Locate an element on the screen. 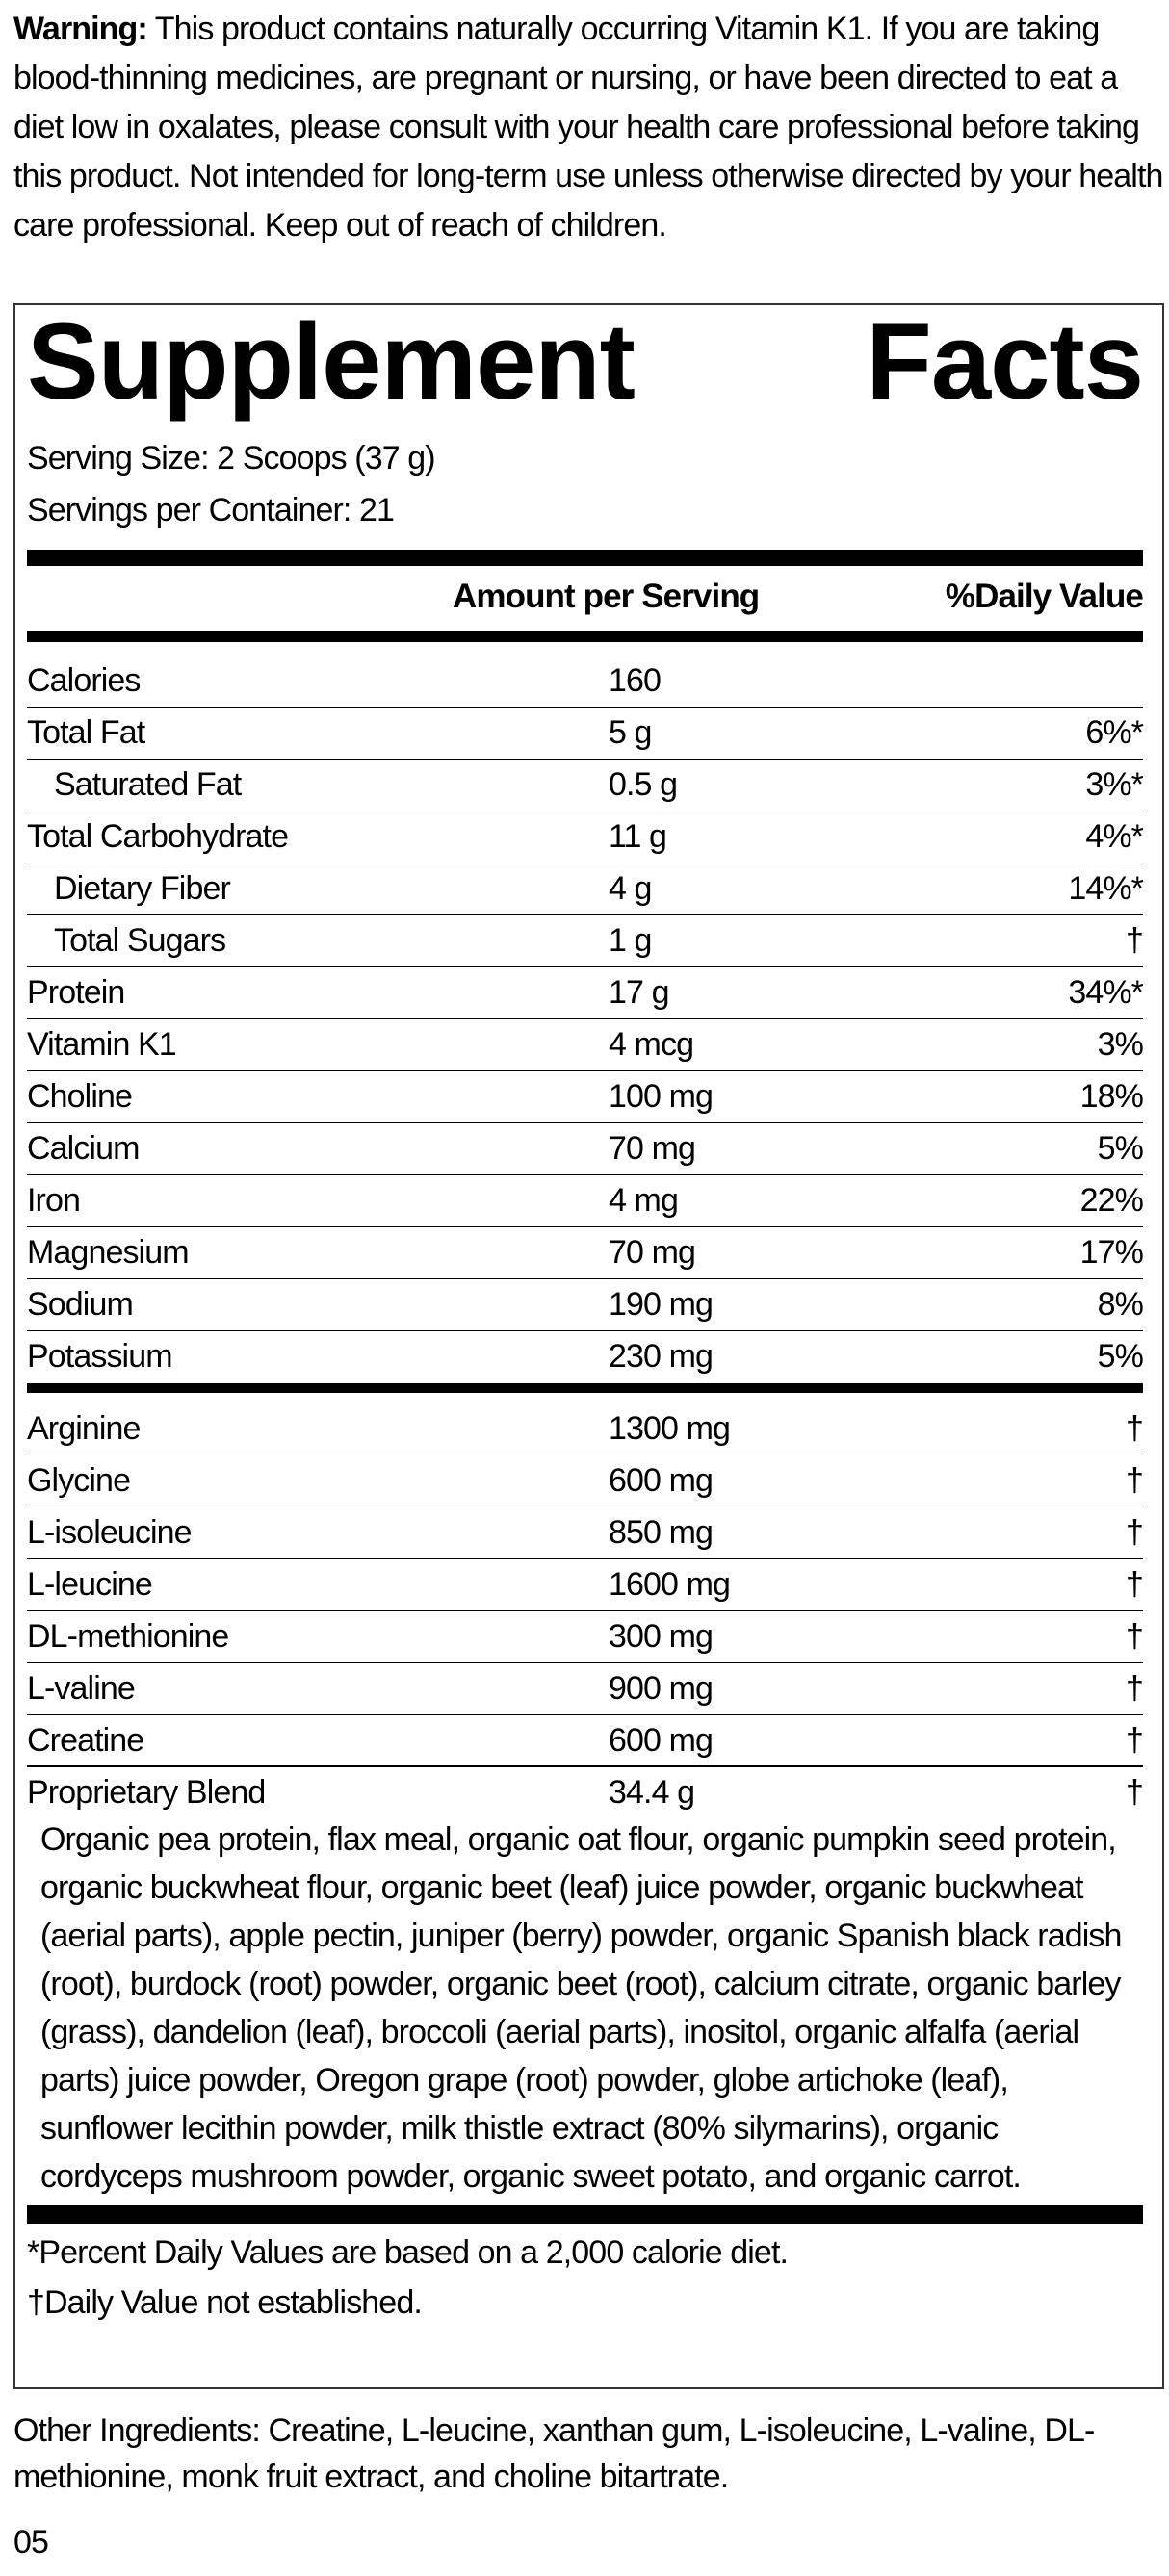 This screenshot has height=2576, width=1169. nutrient-name: Total Sugars is located at coordinates (140, 941).